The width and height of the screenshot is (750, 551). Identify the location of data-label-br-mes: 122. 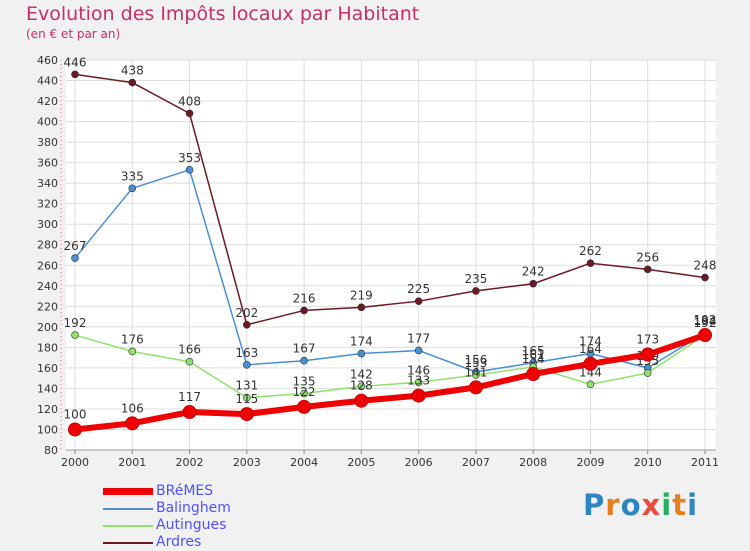
(304, 392).